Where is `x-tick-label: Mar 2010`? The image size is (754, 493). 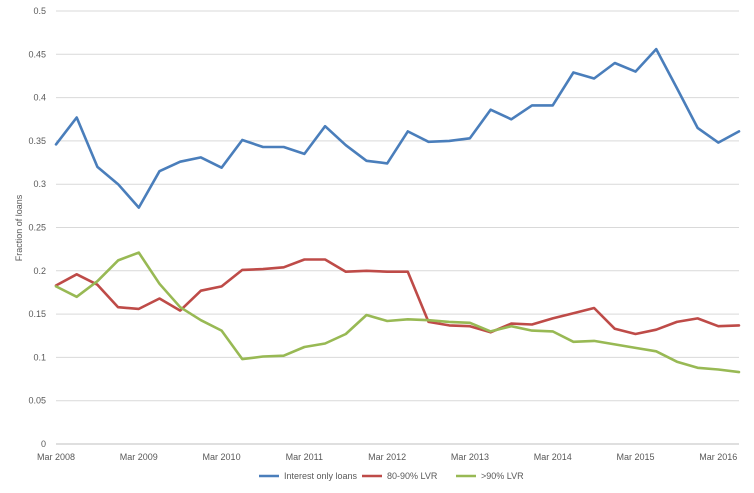
x-tick-label: Mar 2010 is located at coordinates (222, 457).